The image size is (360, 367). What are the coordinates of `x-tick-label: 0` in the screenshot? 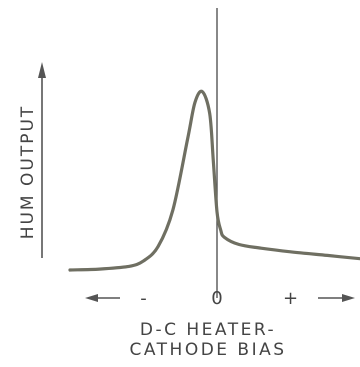 It's located at (216, 298).